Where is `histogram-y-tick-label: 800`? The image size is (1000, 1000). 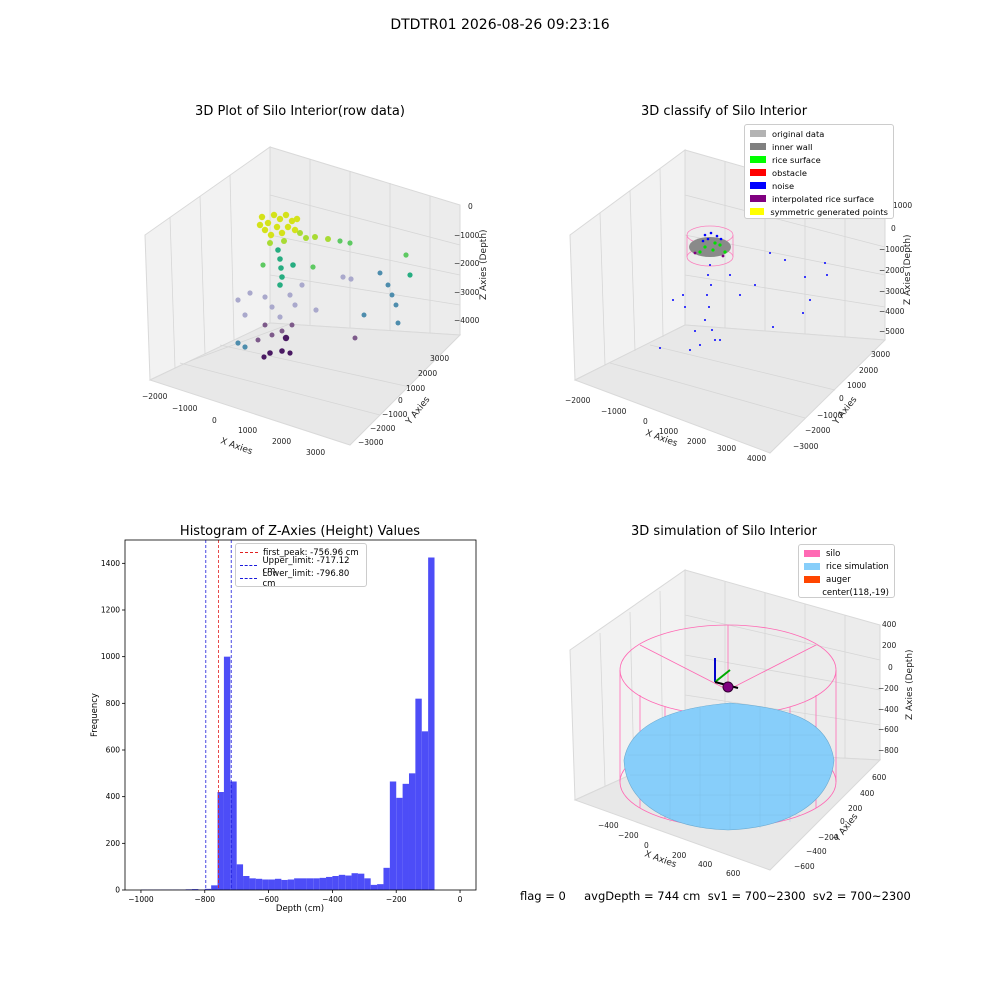 histogram-y-tick-label: 800 is located at coordinates (113, 703).